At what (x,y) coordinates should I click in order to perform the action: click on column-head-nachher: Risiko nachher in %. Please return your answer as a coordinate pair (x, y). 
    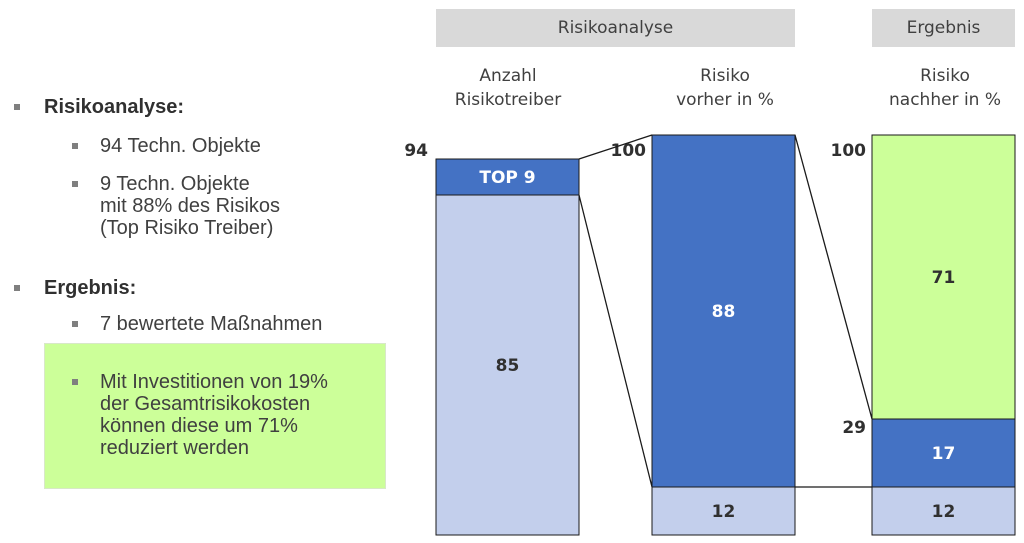
    Looking at the image, I should click on (945, 88).